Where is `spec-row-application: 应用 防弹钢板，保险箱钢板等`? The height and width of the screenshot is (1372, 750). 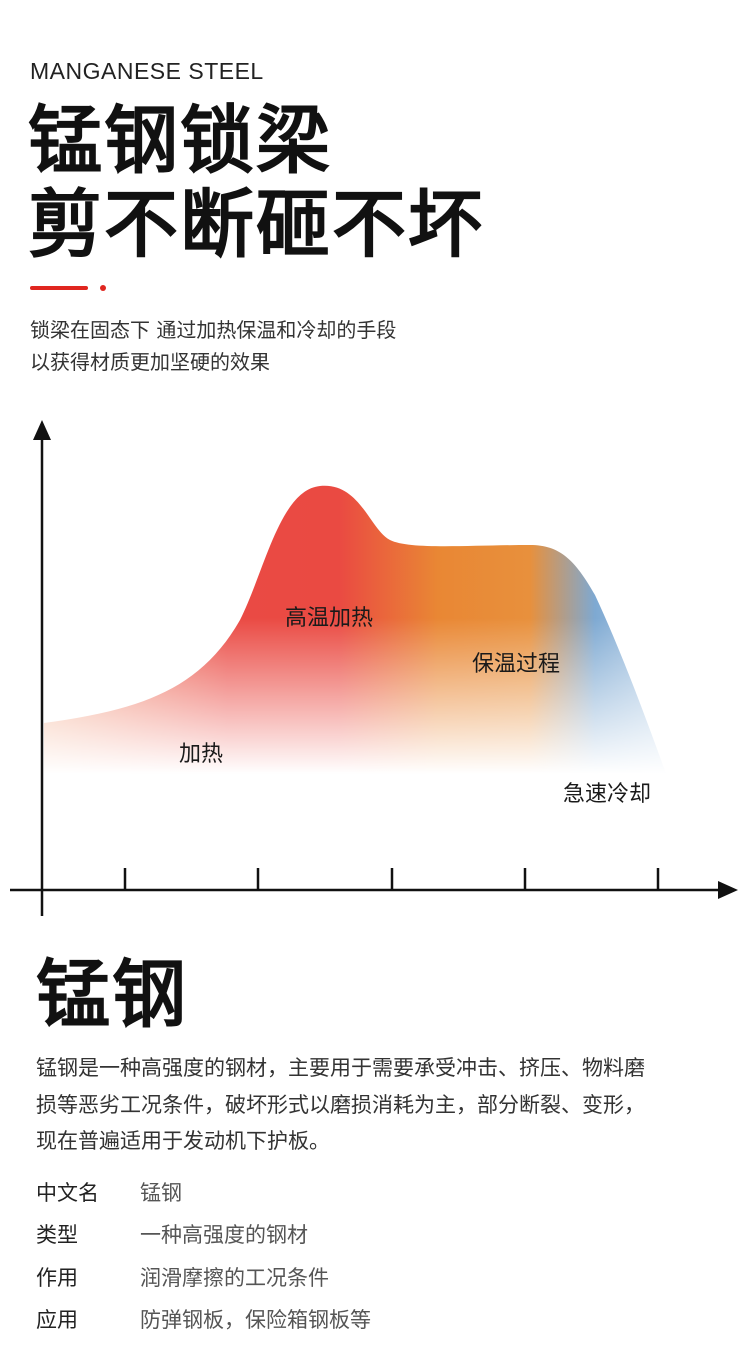 spec-row-application: 应用 防弹钢板，保险箱钢板等 is located at coordinates (376, 1319).